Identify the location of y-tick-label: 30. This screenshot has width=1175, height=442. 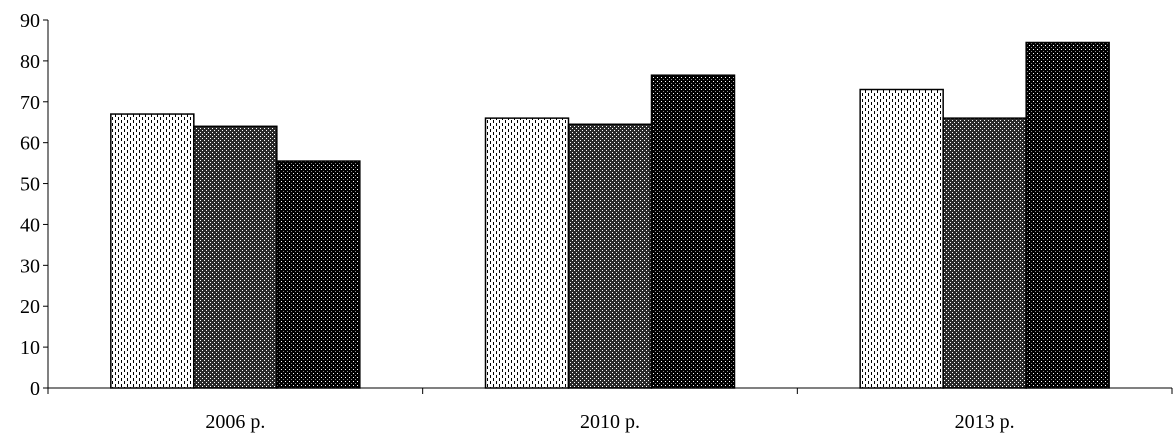
(30, 266).